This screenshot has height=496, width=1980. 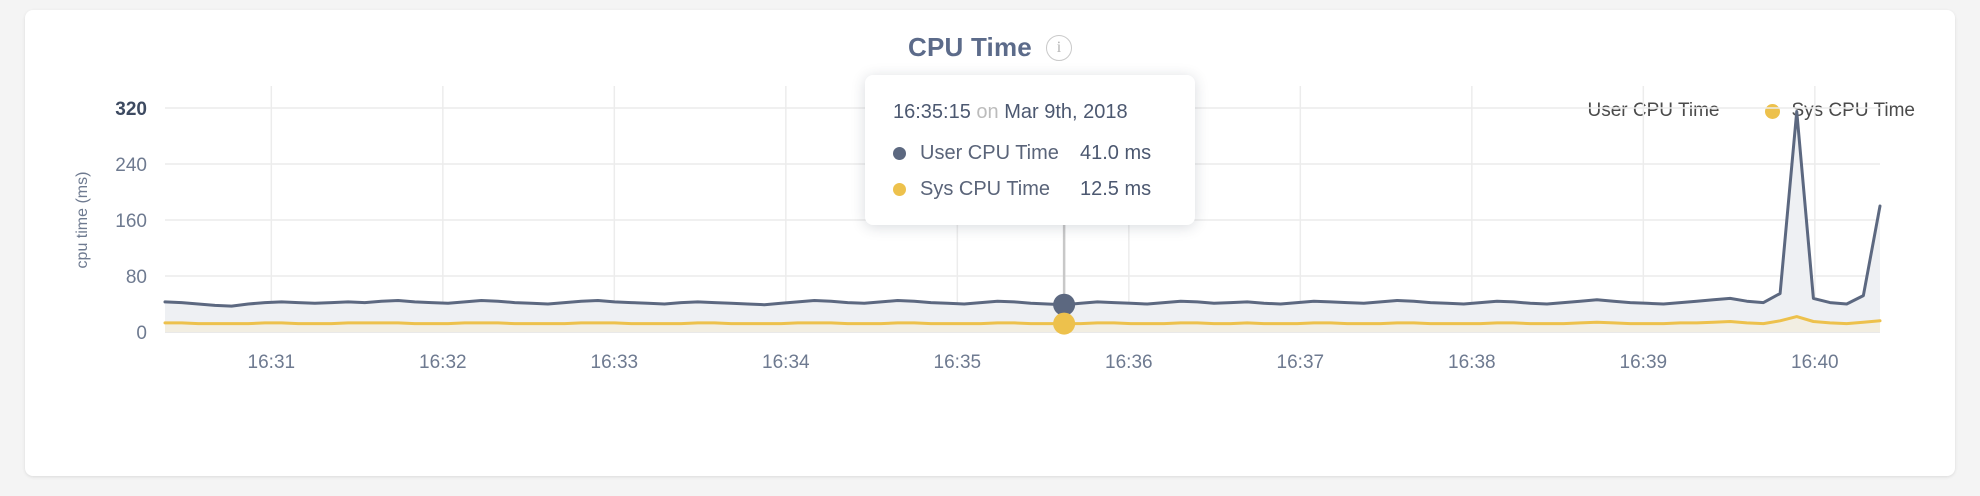 What do you see at coordinates (1653, 110) in the screenshot?
I see `legend-label-user-cpu-time: User CPU Time` at bounding box center [1653, 110].